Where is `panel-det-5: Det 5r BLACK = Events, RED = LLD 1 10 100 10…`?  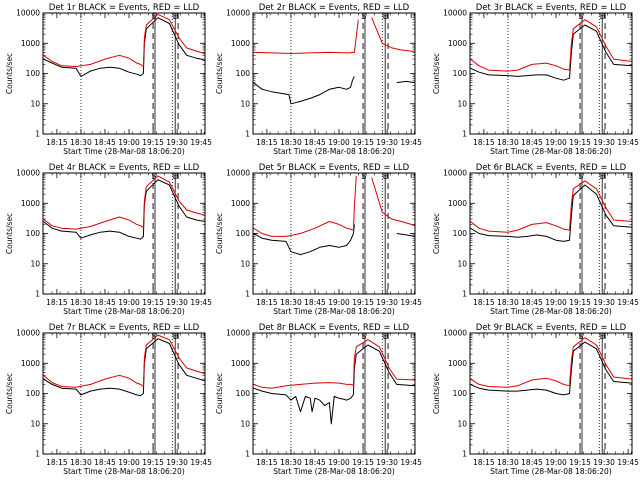
panel-det-5: Det 5r BLACK = Events, RED = LLD 1 10 100 10… is located at coordinates (318, 239).